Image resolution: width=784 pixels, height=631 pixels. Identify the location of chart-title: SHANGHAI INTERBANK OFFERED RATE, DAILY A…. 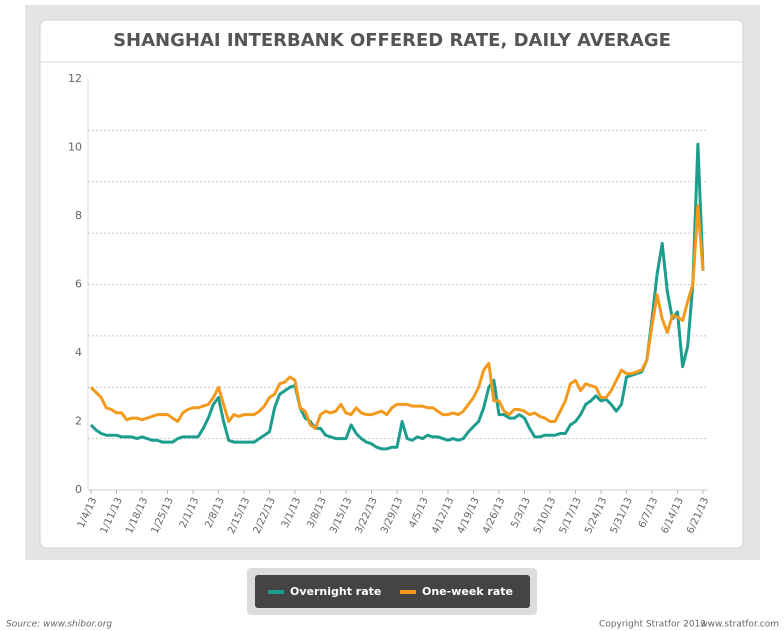
(392, 40).